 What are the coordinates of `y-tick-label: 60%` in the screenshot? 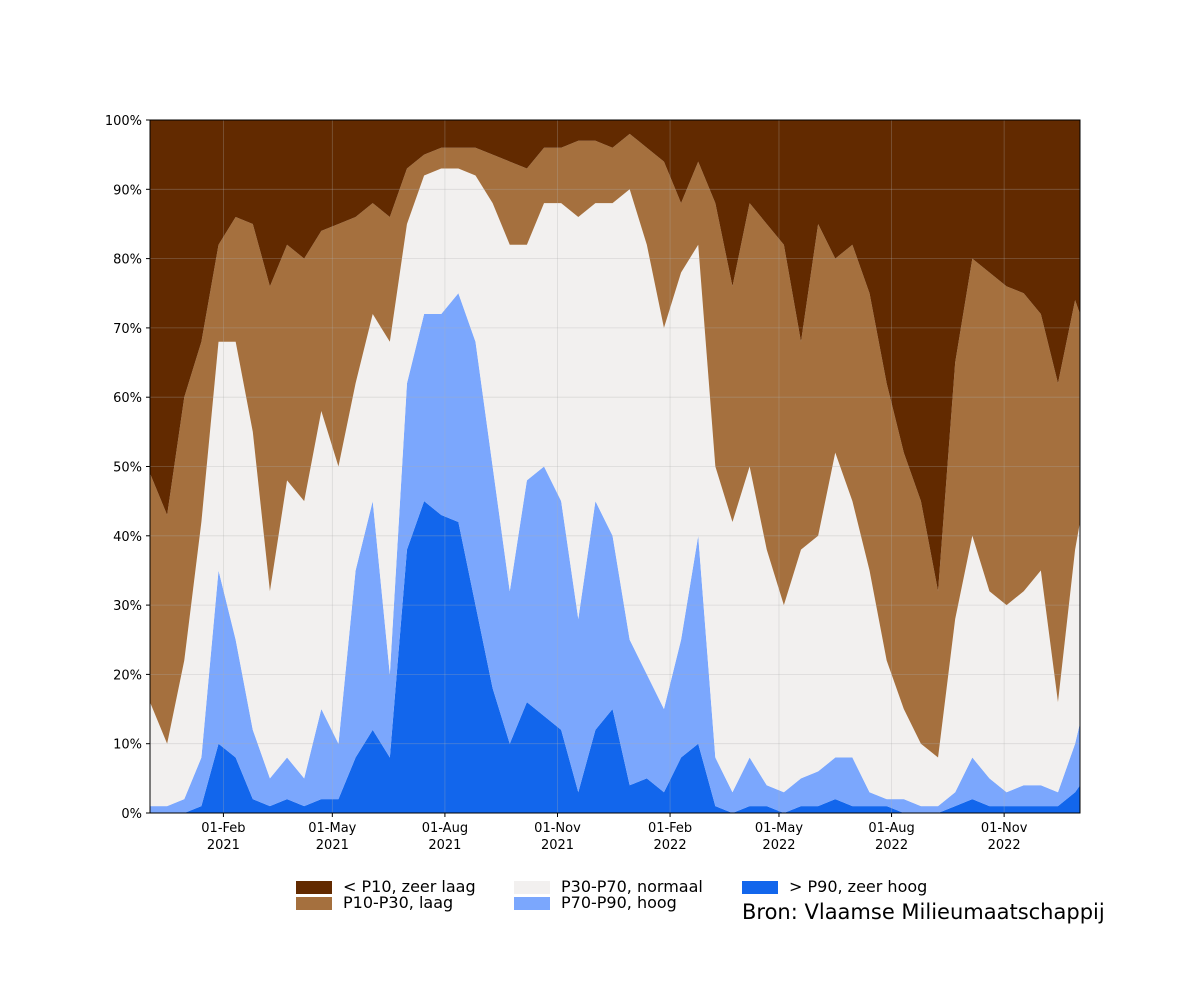 It's located at (127, 398).